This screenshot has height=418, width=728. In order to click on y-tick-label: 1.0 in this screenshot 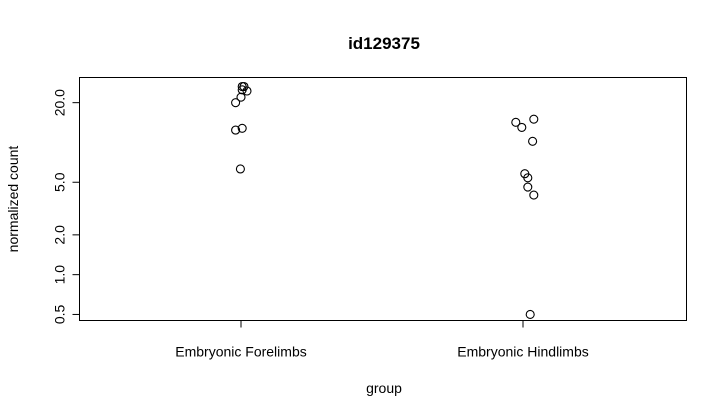, I will do `click(60, 275)`.